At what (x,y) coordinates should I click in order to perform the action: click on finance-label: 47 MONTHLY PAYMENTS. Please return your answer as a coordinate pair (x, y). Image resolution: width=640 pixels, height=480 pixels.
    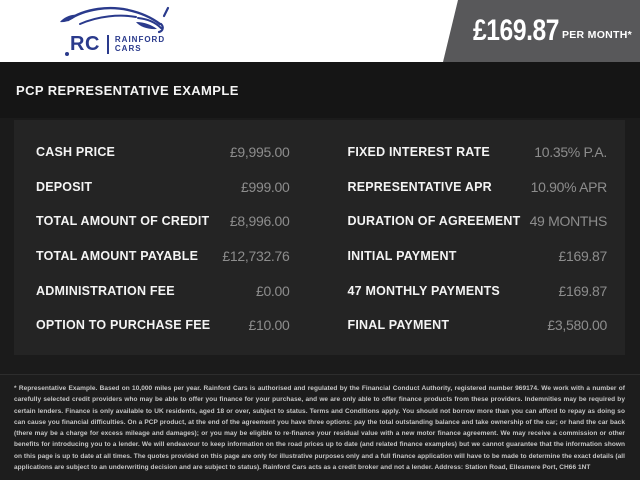
    Looking at the image, I should click on (423, 290).